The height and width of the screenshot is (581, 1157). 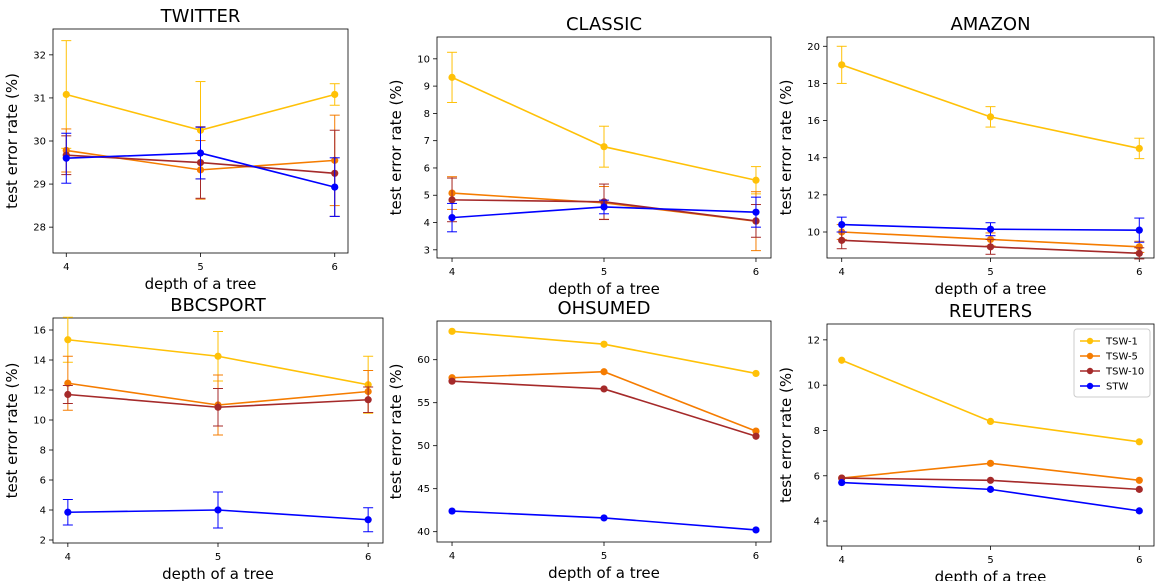 What do you see at coordinates (604, 24) in the screenshot?
I see `chart-title: CLASSIC` at bounding box center [604, 24].